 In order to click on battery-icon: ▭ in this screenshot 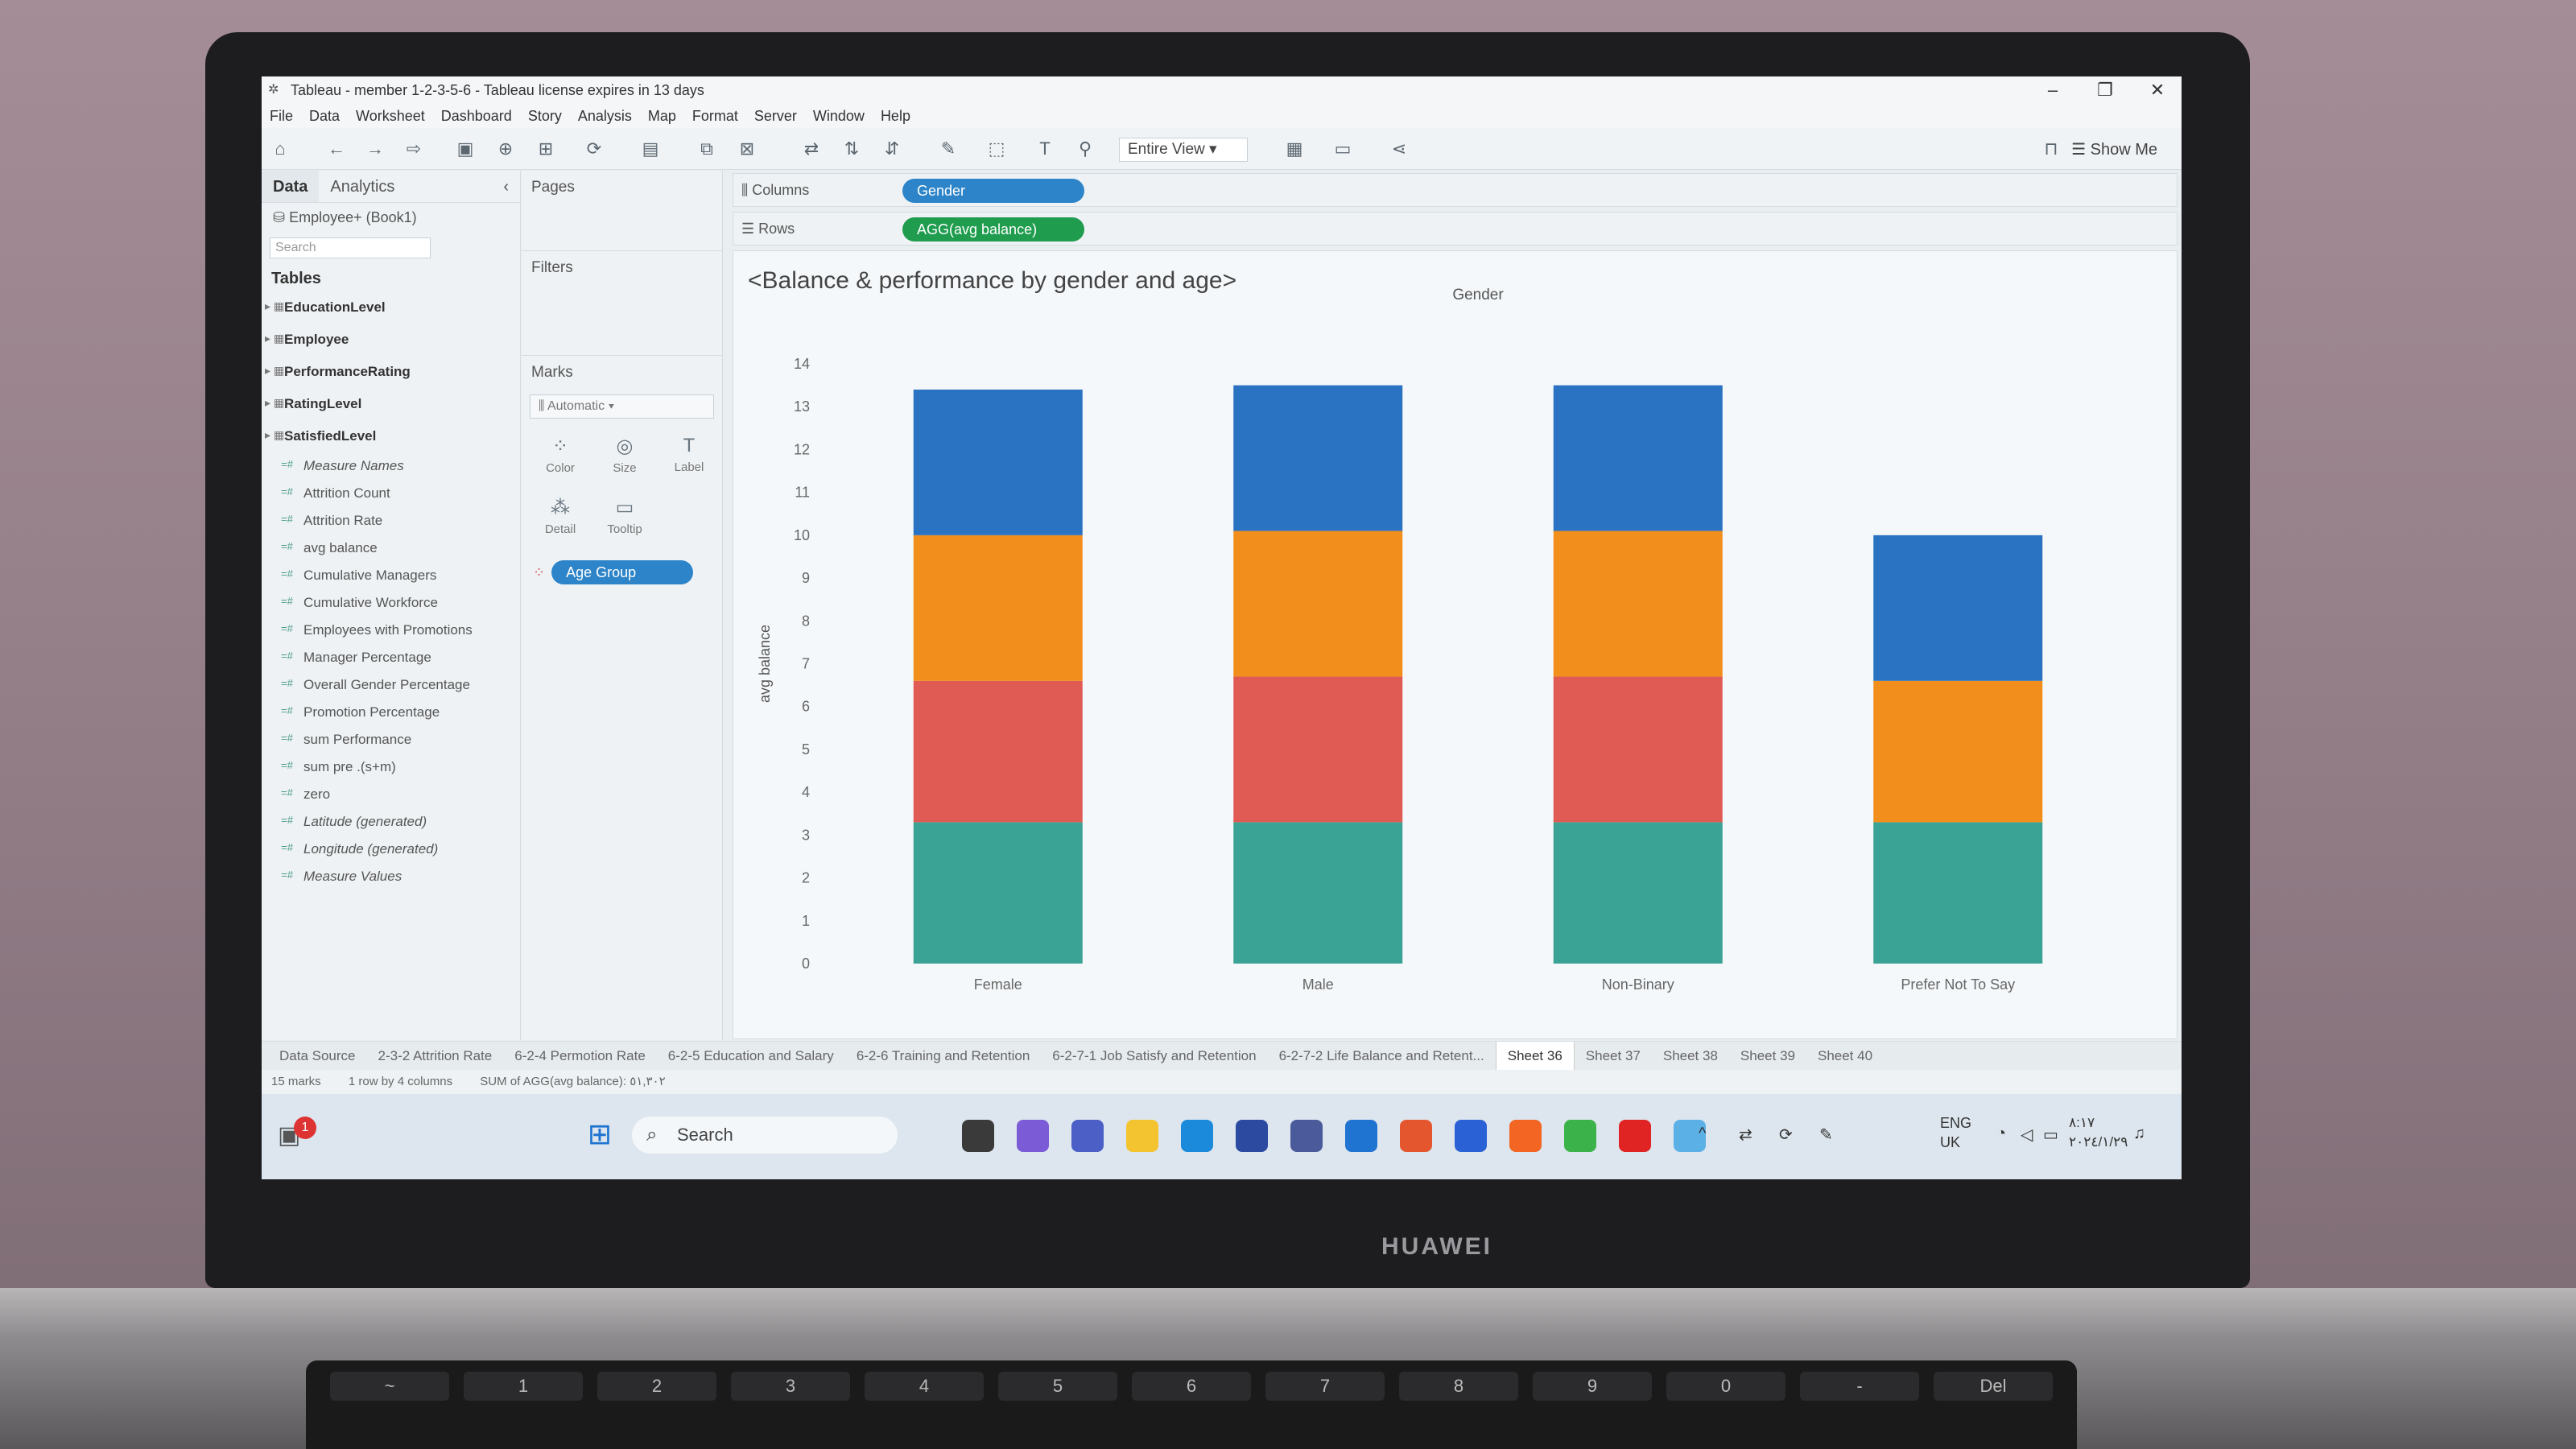, I will do `click(2050, 1135)`.